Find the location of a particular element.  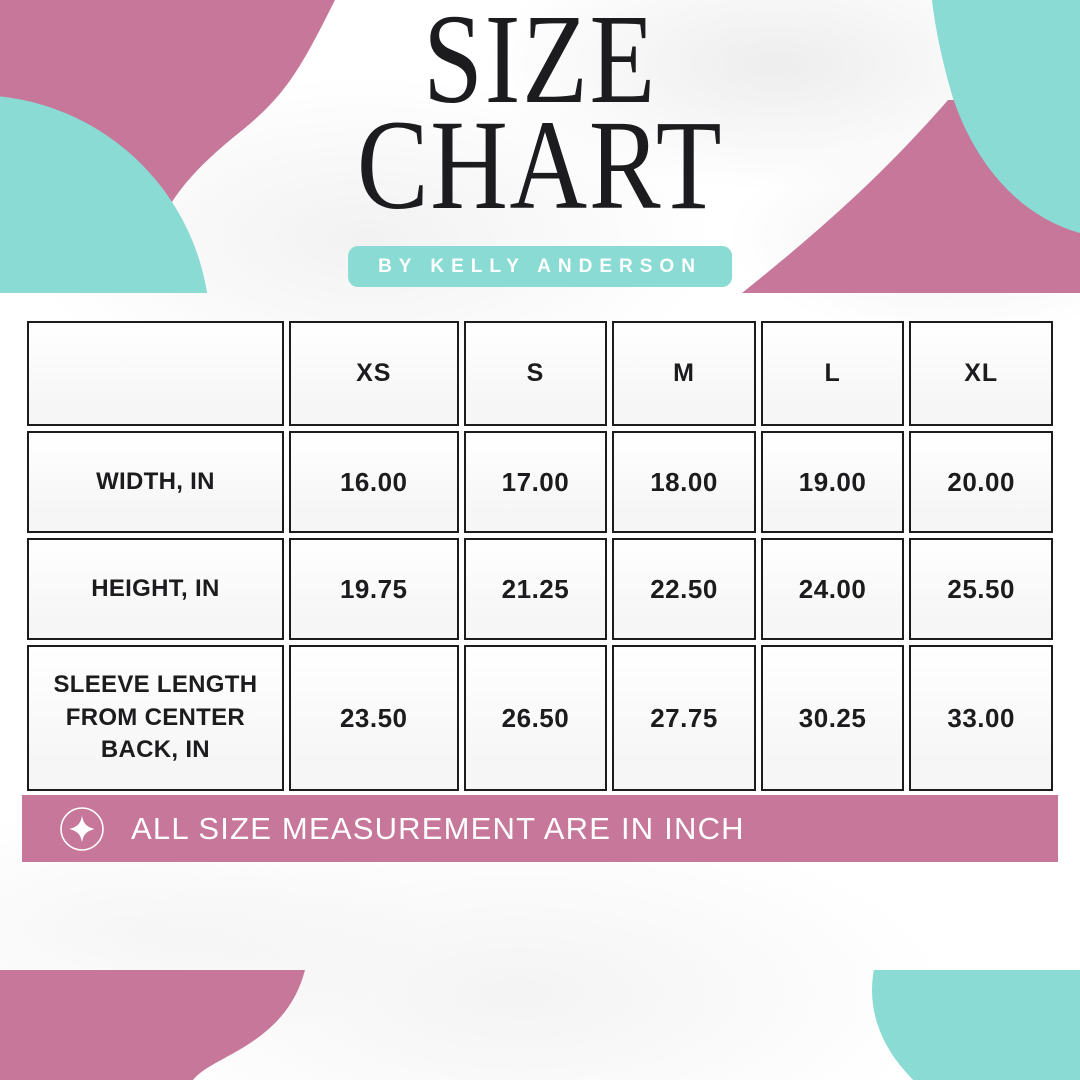

height-s: 21.25 is located at coordinates (535, 589).